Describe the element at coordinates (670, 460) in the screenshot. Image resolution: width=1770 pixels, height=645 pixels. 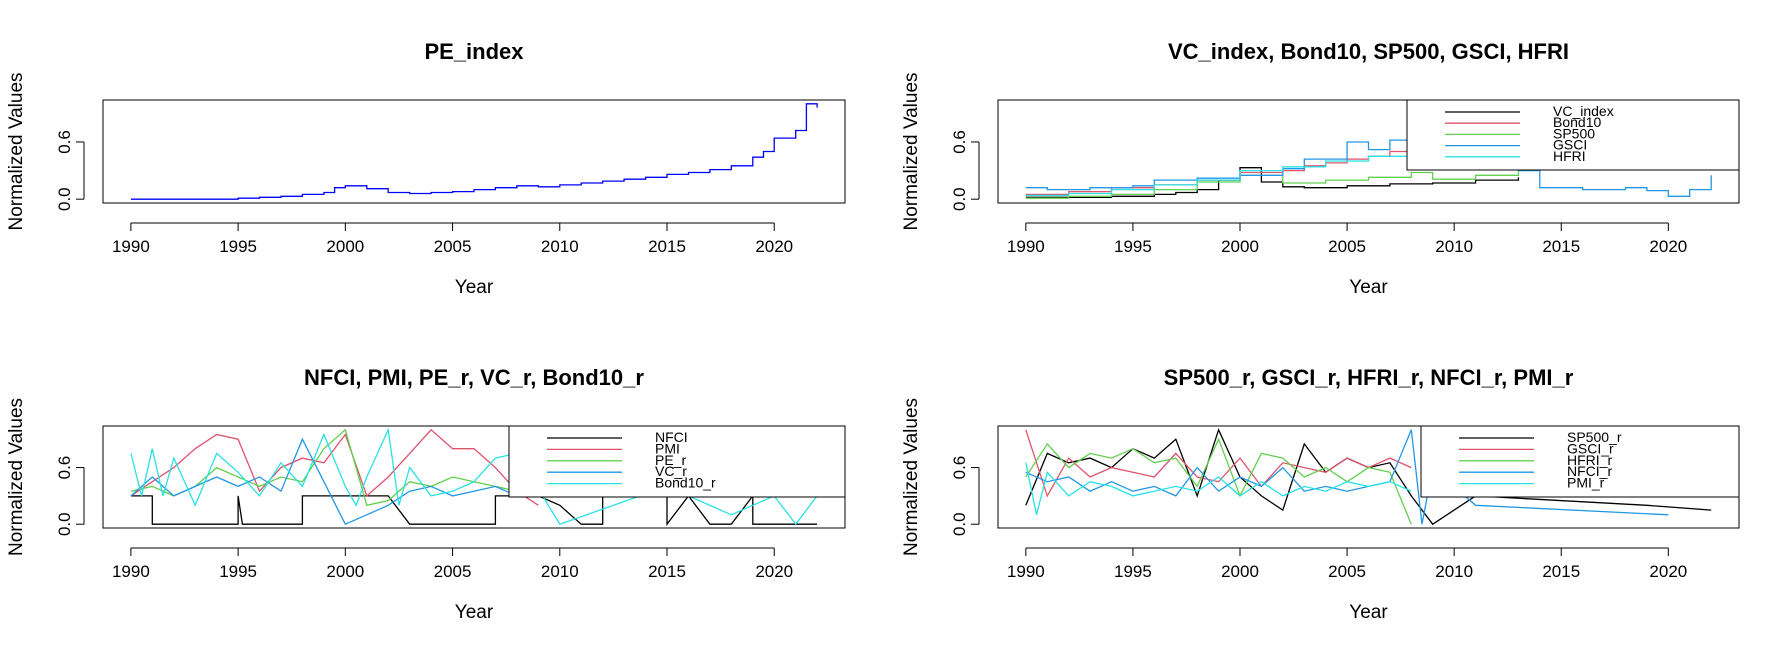
I see `legend-label: PE_r` at that location.